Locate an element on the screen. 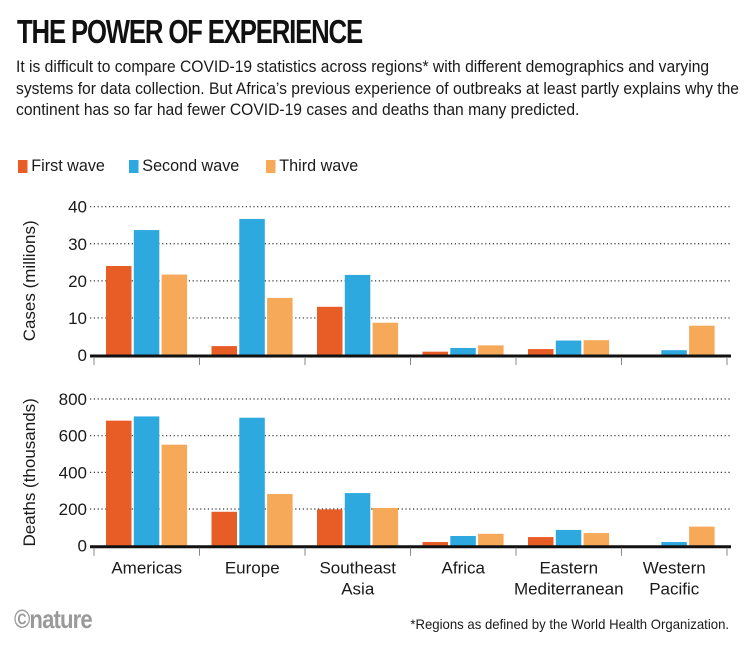  chart-title: THE POWER OF EXPERIENCE is located at coordinates (190, 31).